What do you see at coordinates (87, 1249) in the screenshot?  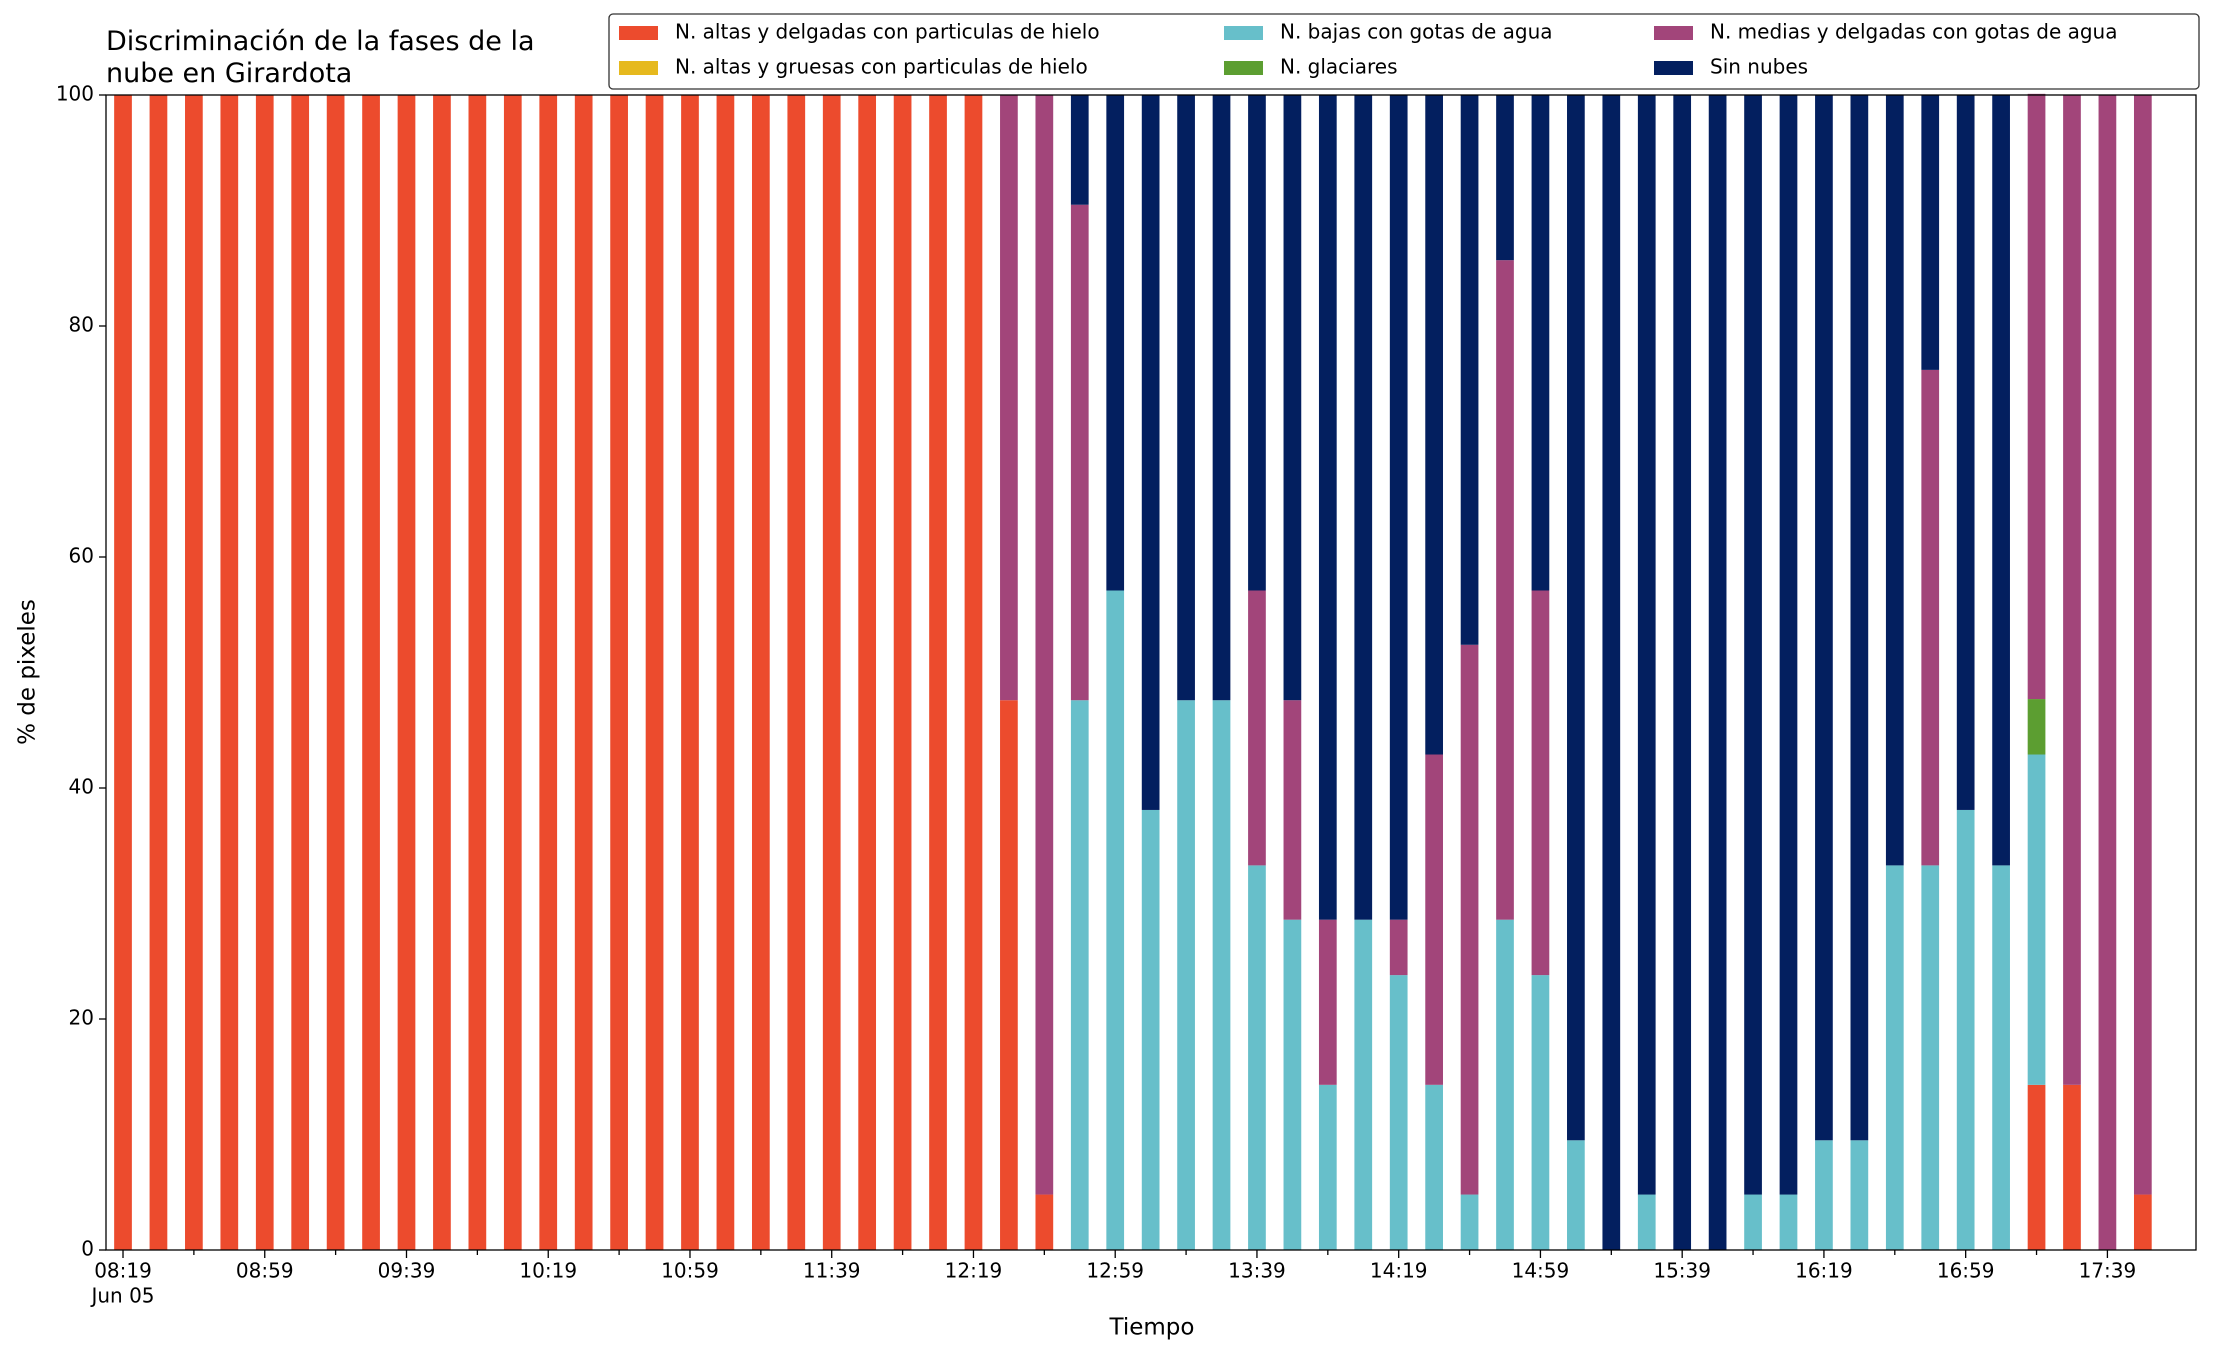 I see `y-tick-label: 0` at bounding box center [87, 1249].